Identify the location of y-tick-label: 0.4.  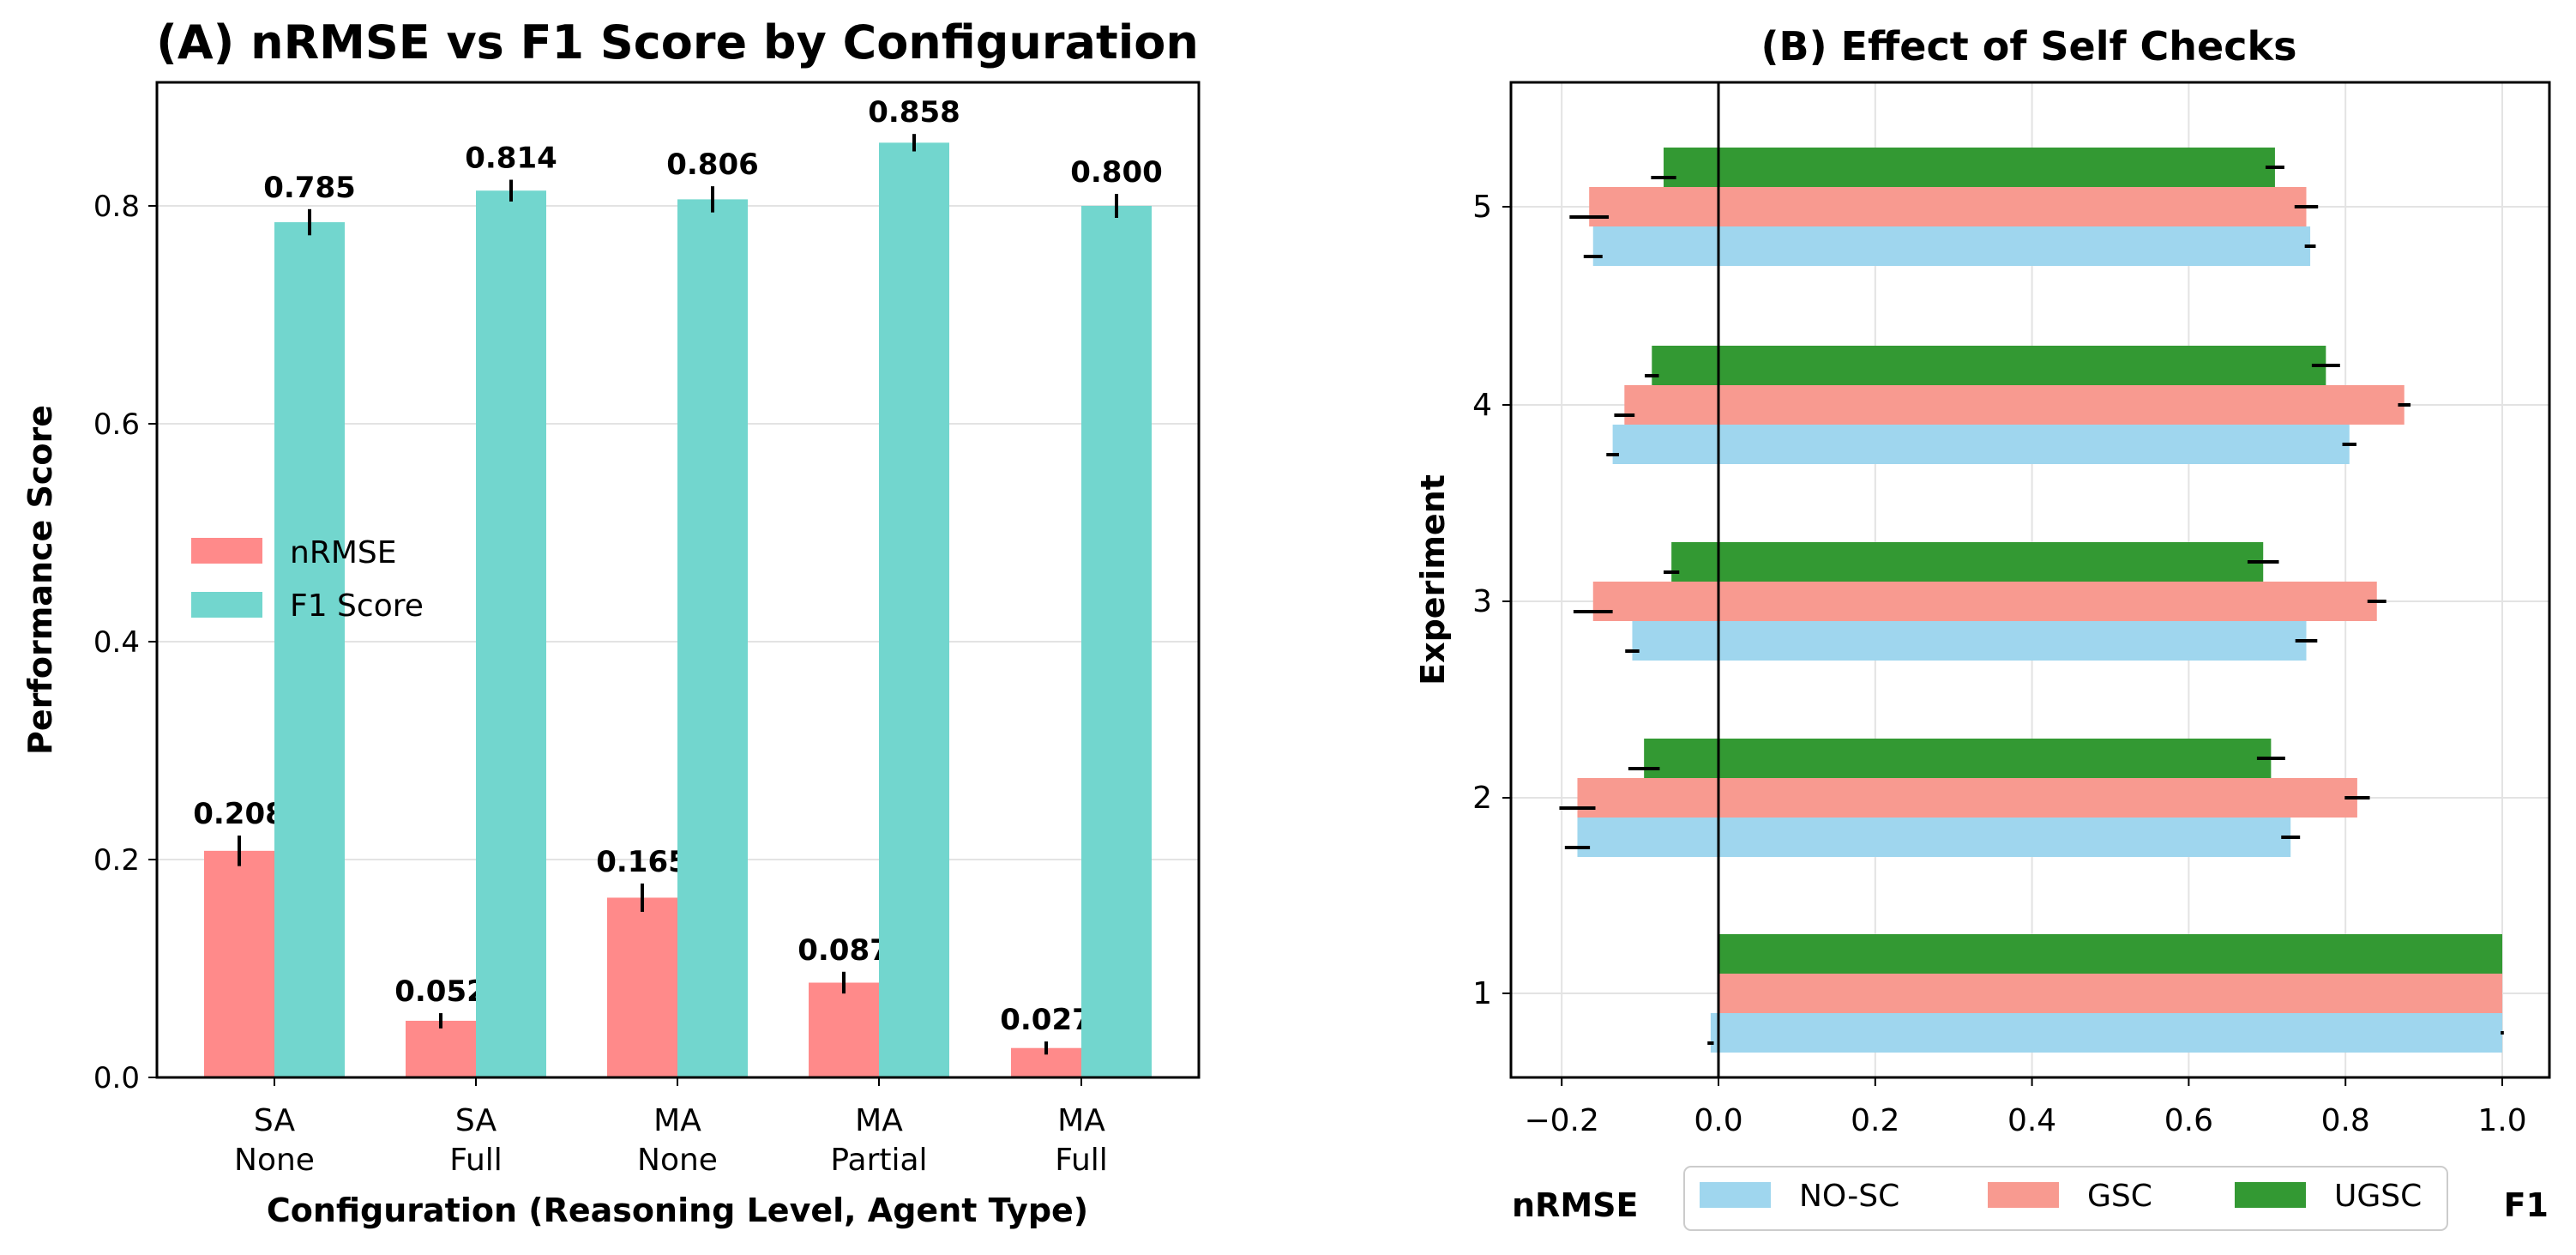
(117, 642).